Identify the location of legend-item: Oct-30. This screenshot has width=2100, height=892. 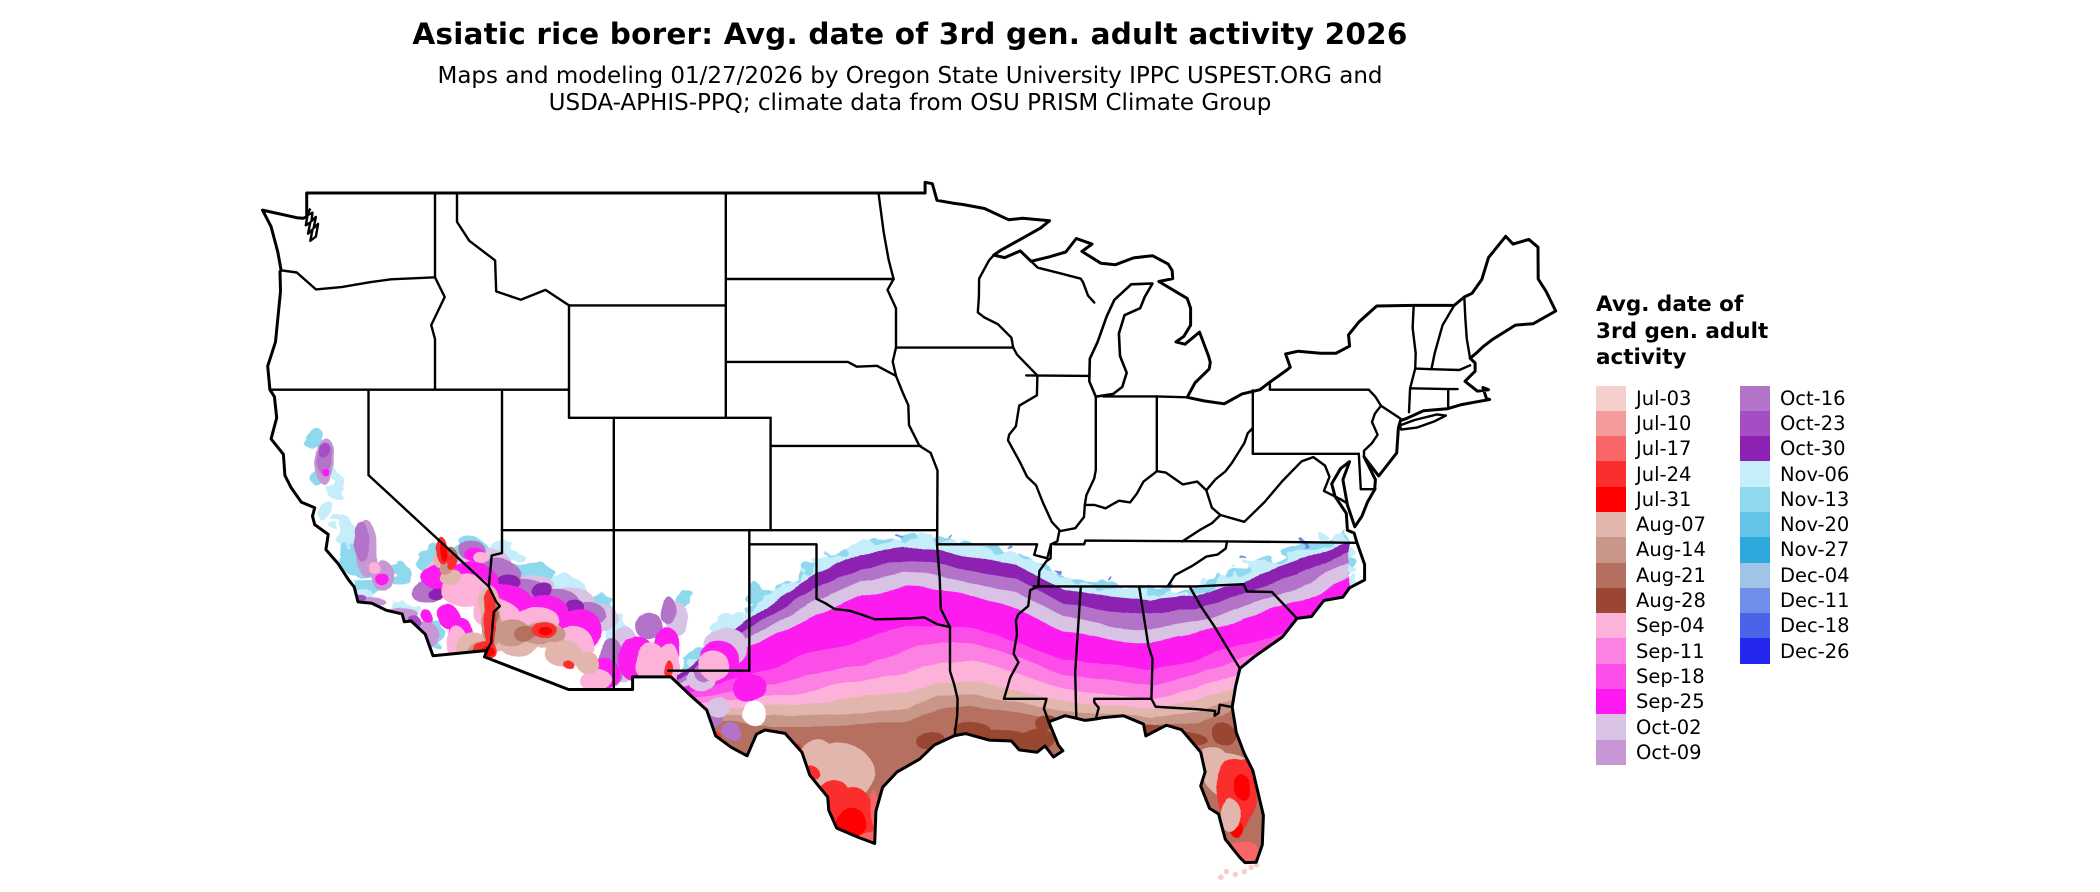
(1794, 449).